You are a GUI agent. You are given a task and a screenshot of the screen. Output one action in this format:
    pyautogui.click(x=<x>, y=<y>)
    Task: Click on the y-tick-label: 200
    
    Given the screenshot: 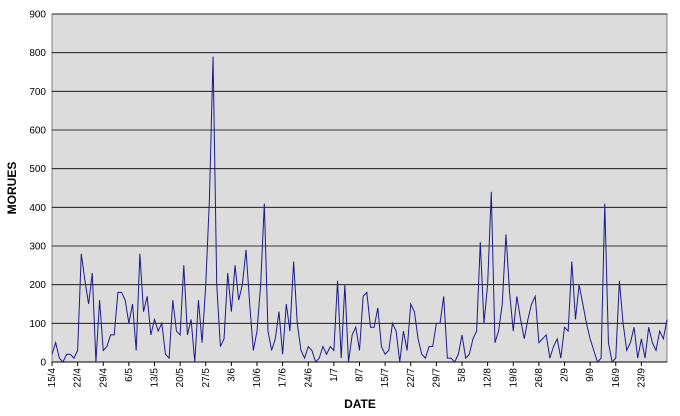 What is the action you would take?
    pyautogui.click(x=37, y=285)
    